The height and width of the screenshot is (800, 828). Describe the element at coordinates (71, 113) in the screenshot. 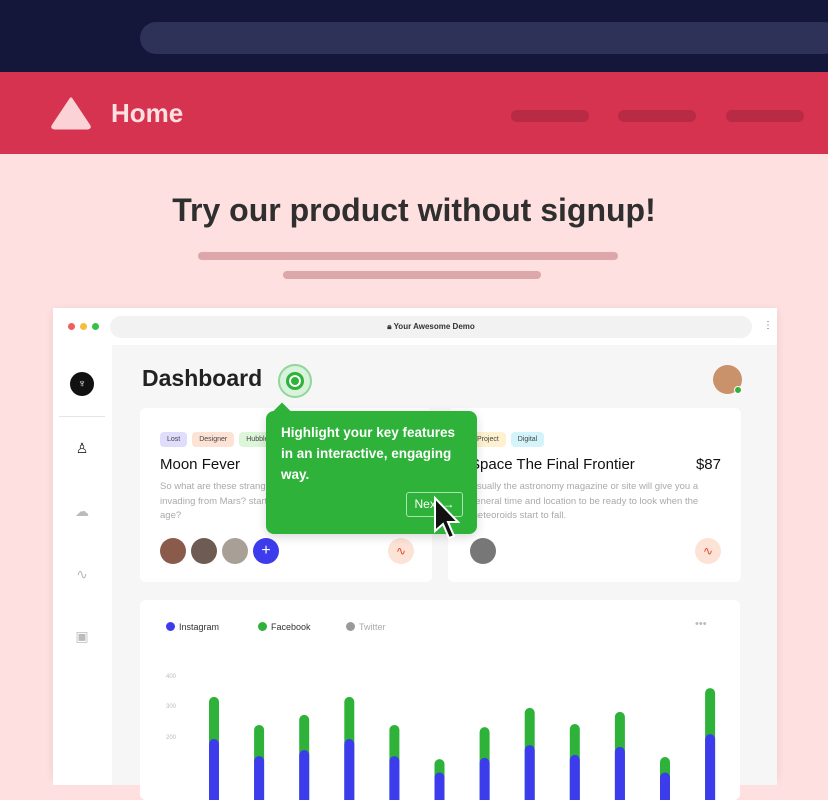

I see `triangle-logo-icon` at that location.